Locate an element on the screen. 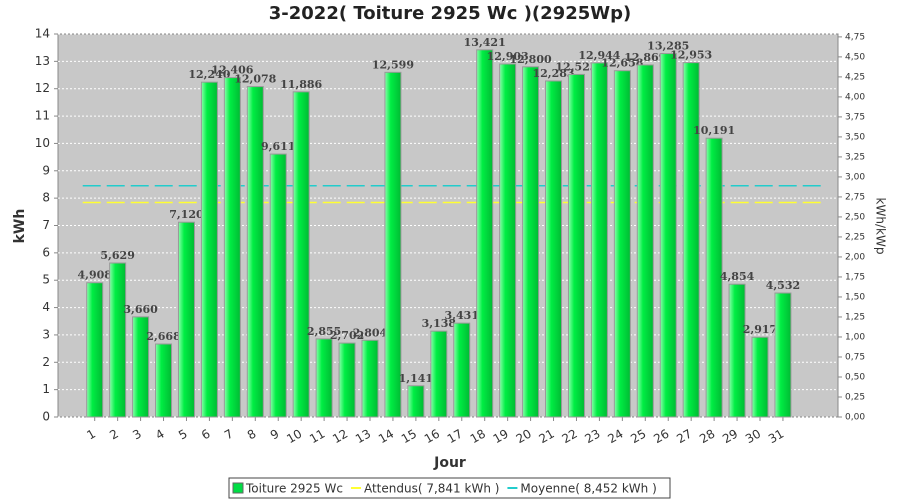 The height and width of the screenshot is (500, 900). y2-tick-label: 1,00 is located at coordinates (855, 337).